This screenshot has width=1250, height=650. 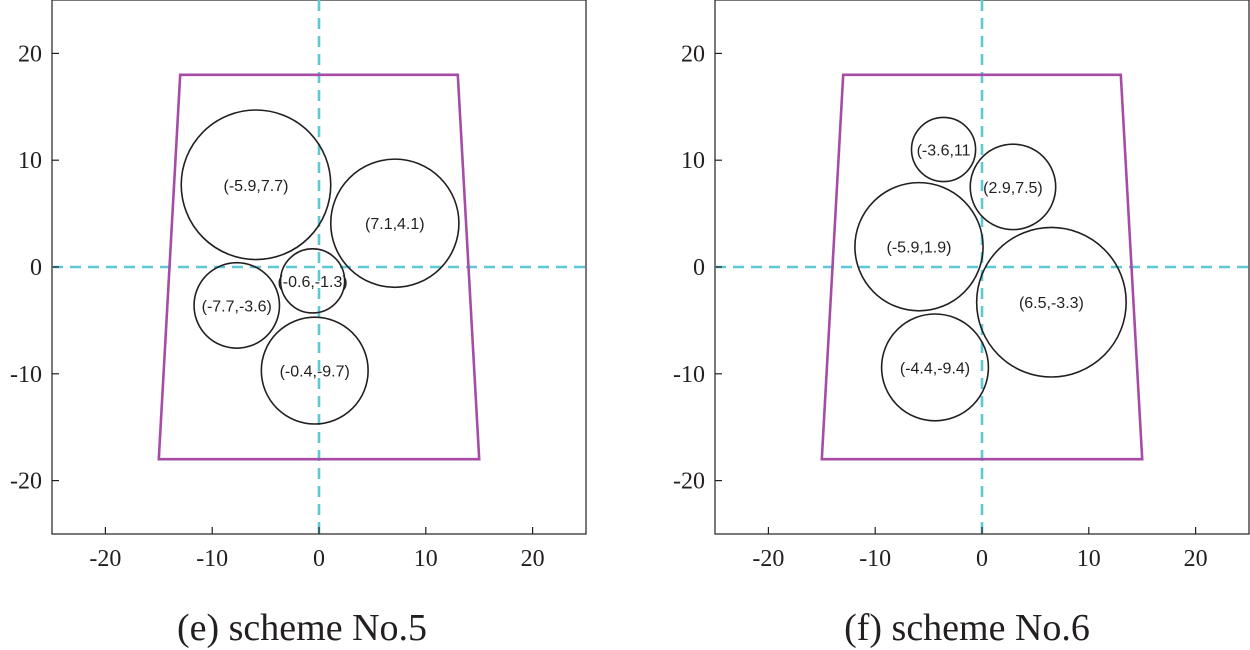 I want to click on circle-label: (-4.4,-9.4), so click(x=935, y=368).